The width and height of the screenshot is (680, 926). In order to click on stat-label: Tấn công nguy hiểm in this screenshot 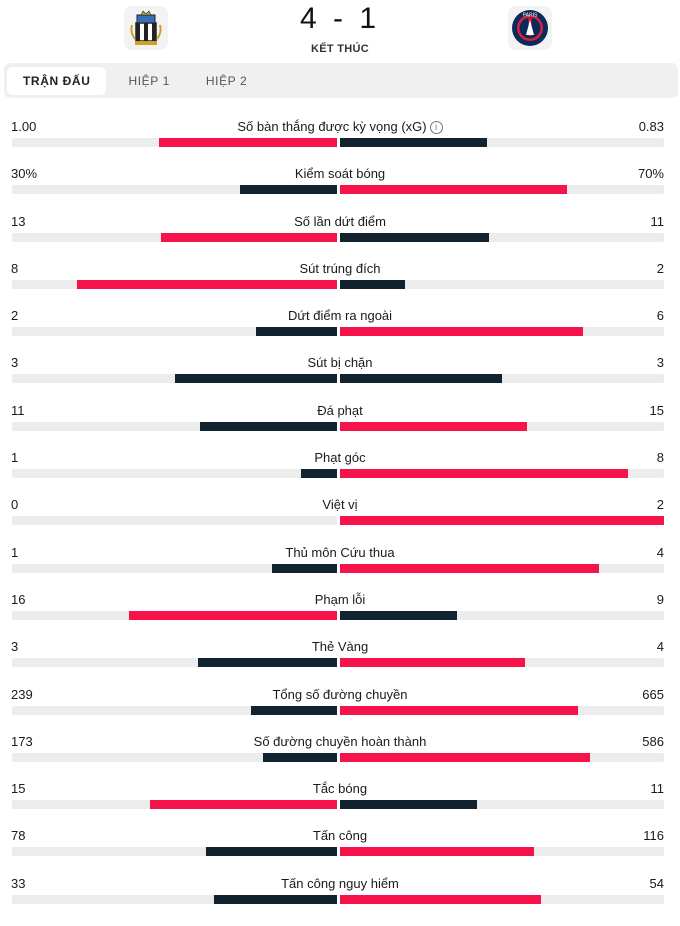, I will do `click(340, 883)`.